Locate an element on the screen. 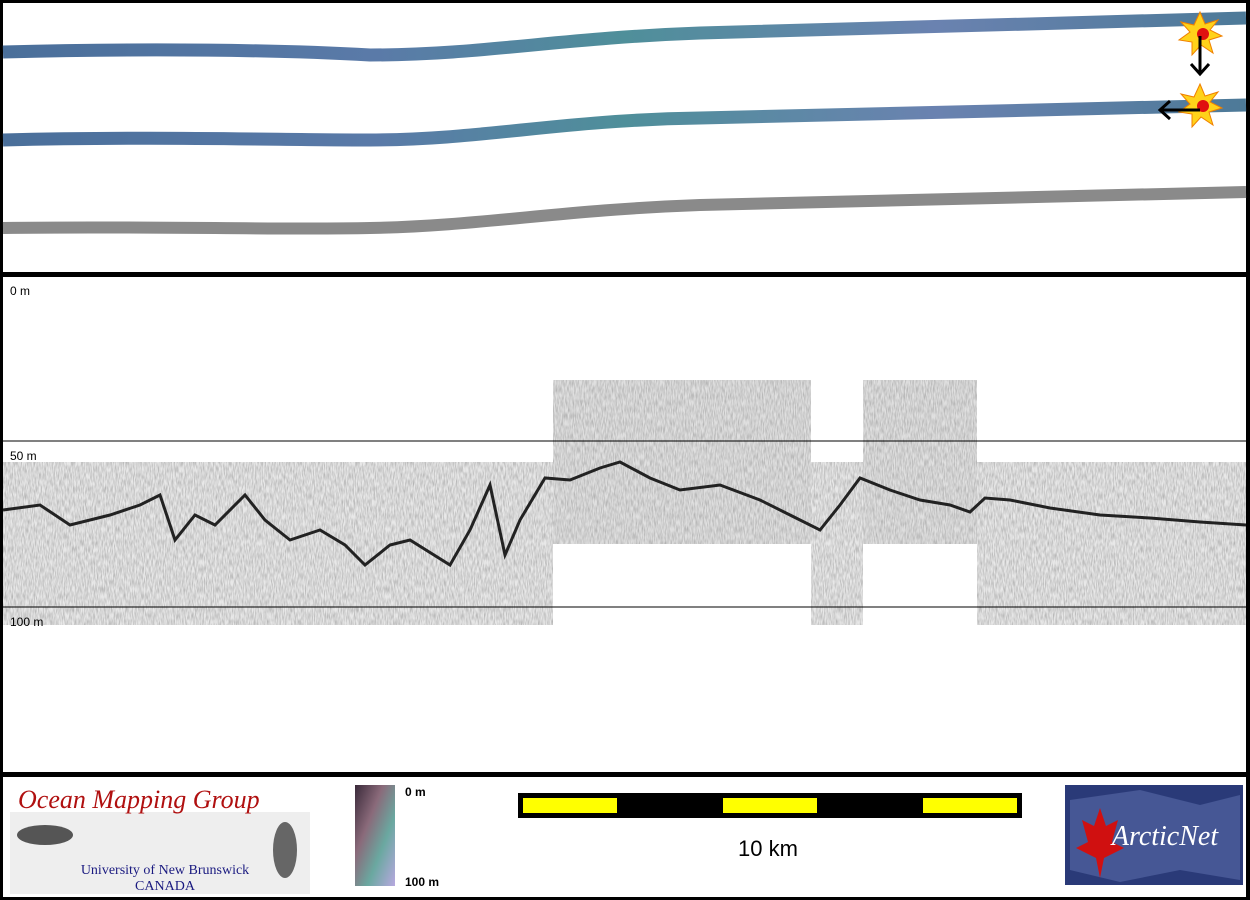 Image resolution: width=1250 pixels, height=900 pixels. scale-label: 100 m is located at coordinates (422, 882).